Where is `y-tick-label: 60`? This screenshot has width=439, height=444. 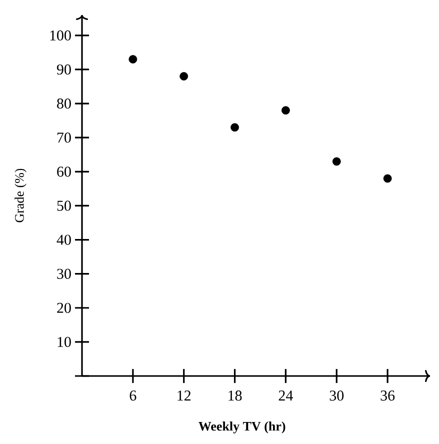 y-tick-label: 60 is located at coordinates (64, 171).